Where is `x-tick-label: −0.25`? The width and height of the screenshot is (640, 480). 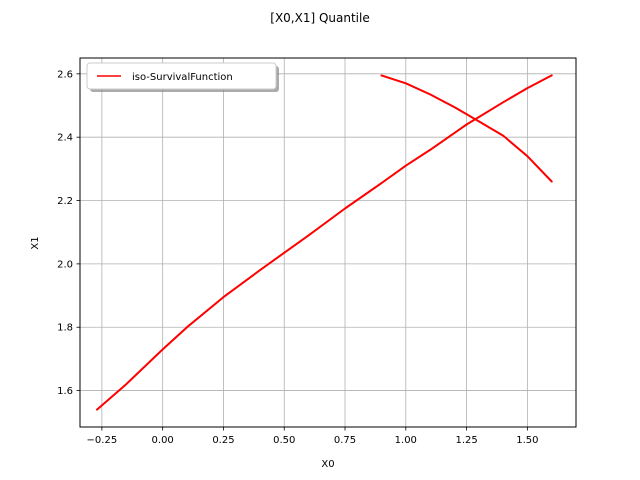
x-tick-label: −0.25 is located at coordinates (102, 440).